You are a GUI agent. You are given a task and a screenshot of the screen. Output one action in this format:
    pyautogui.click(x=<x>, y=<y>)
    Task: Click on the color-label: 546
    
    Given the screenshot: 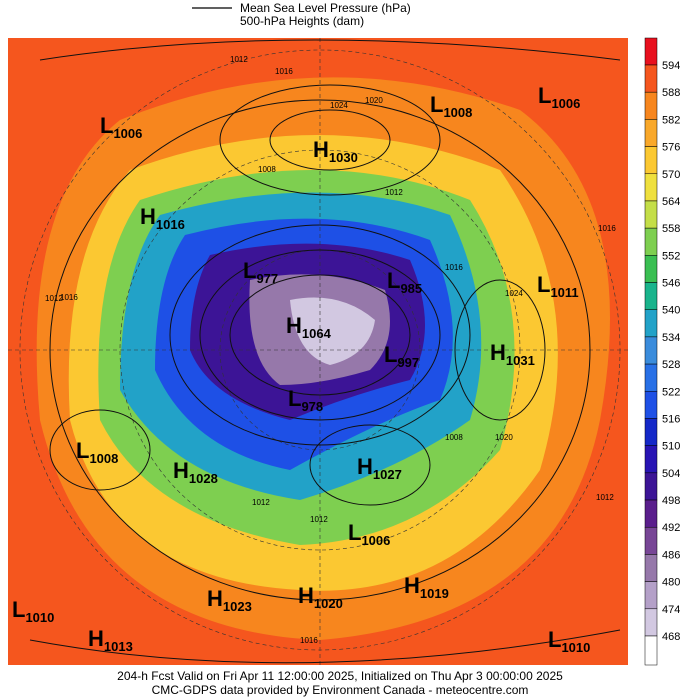 What is the action you would take?
    pyautogui.click(x=671, y=284)
    